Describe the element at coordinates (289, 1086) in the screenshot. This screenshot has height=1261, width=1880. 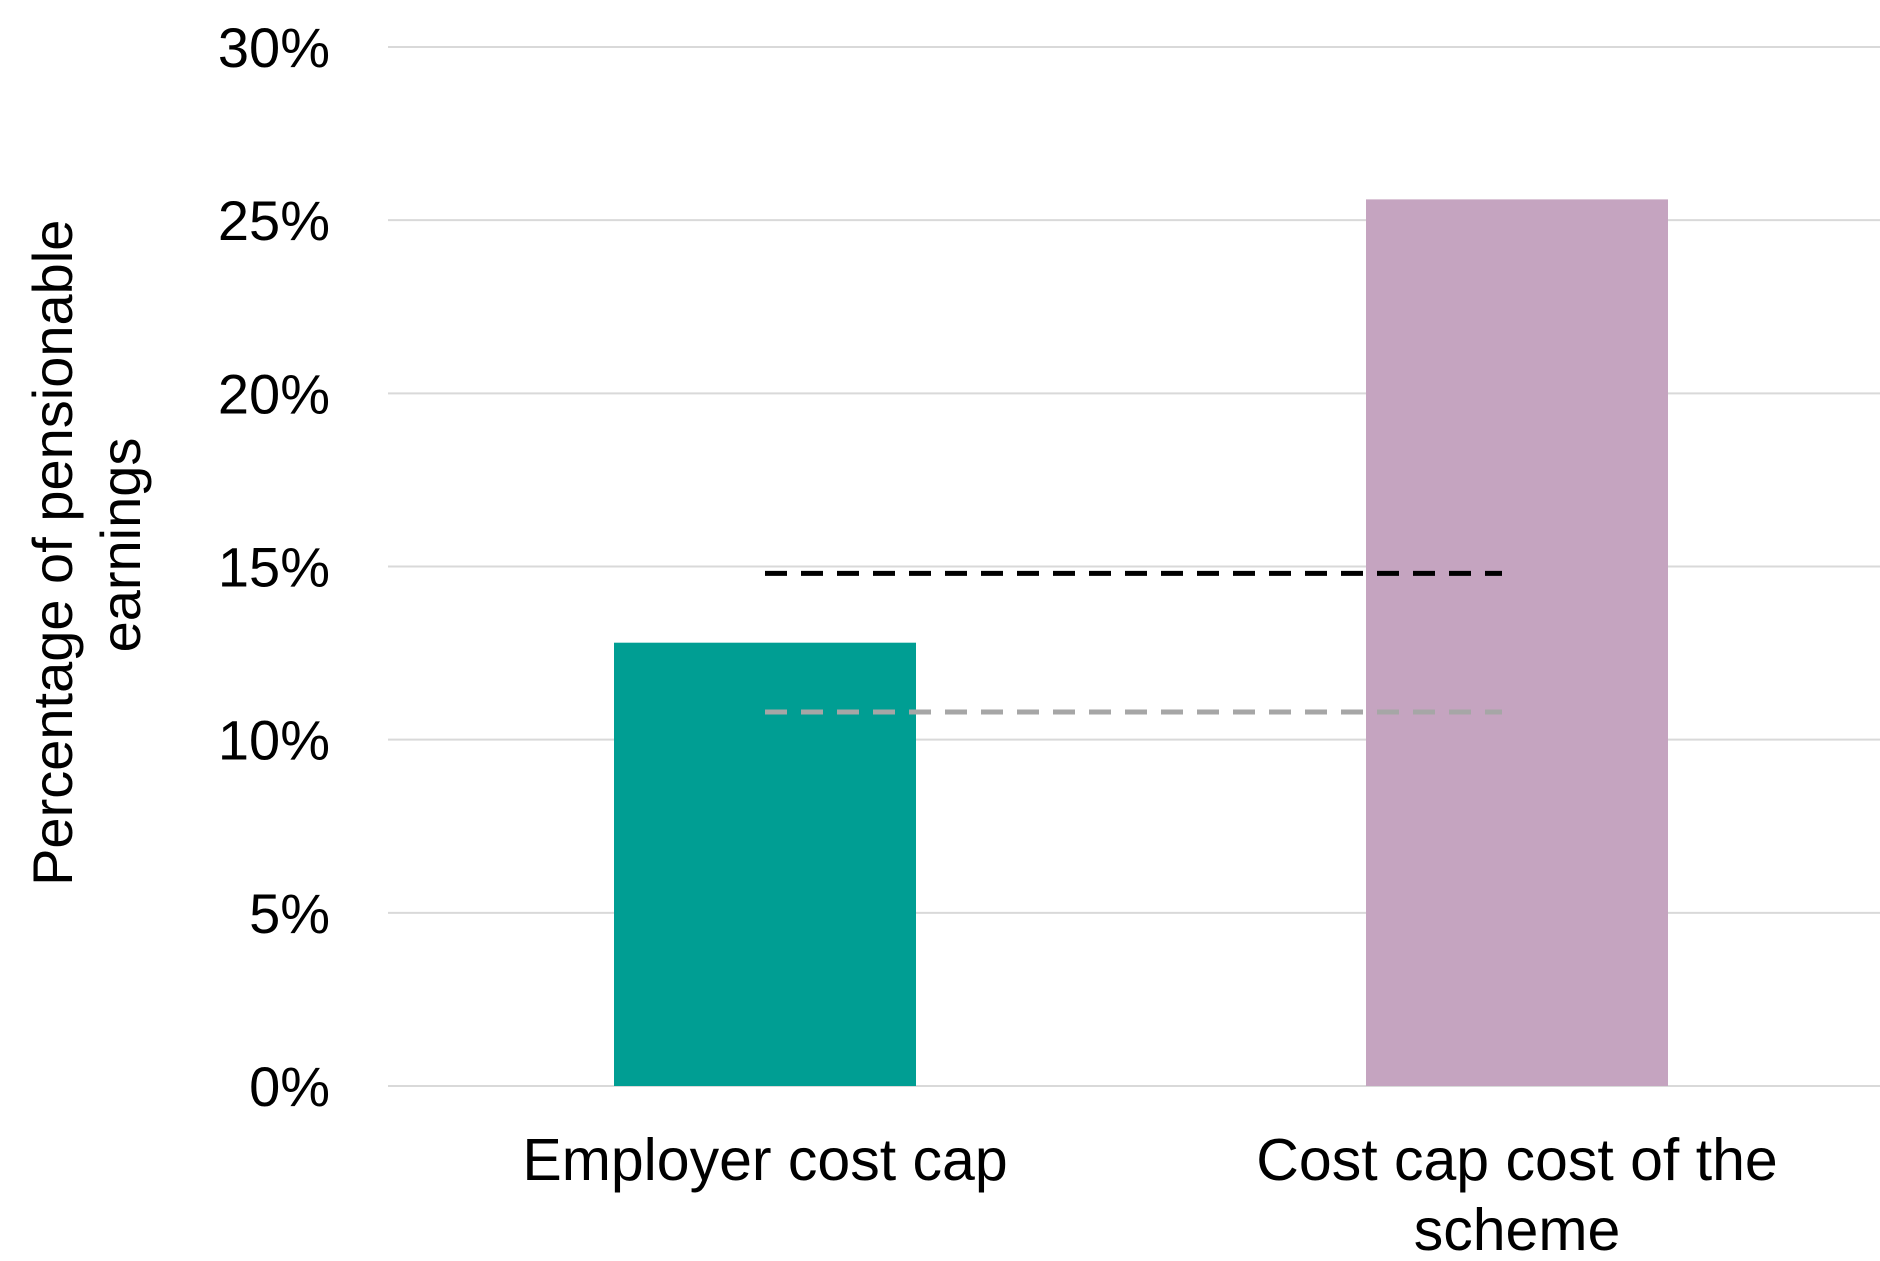
I see `y-tick-label: 0%` at that location.